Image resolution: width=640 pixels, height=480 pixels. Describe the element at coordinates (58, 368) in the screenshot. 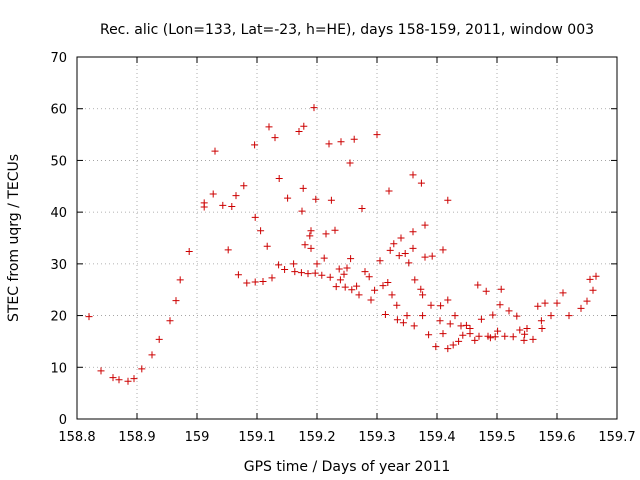

I see `y-tick-label: 10` at that location.